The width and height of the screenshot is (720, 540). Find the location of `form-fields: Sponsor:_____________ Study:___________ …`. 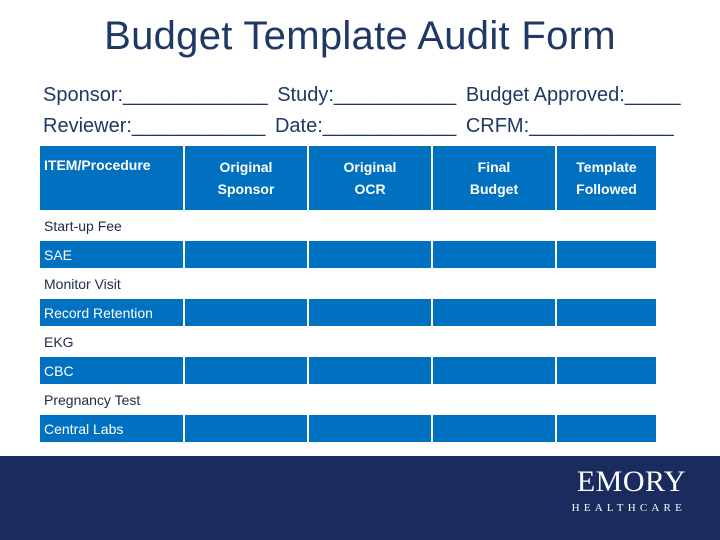

form-fields: Sponsor:_____________ Study:___________ … is located at coordinates (363, 111).